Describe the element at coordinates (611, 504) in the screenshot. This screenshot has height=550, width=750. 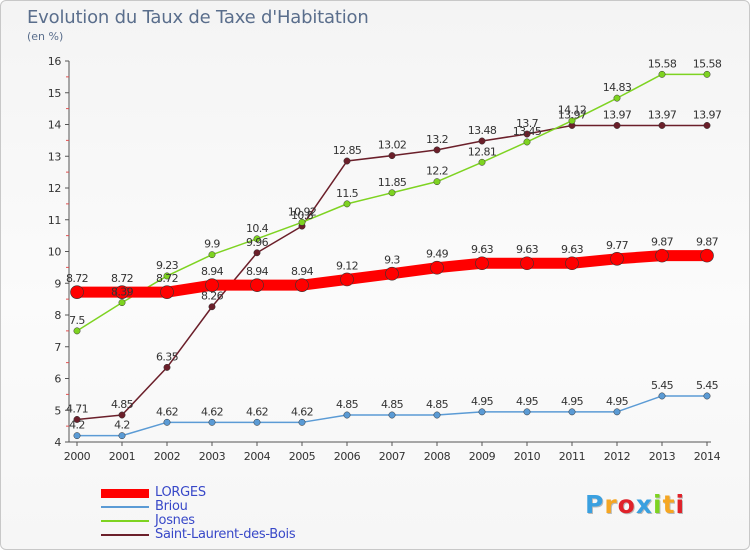
I see `logo-letter: r` at that location.